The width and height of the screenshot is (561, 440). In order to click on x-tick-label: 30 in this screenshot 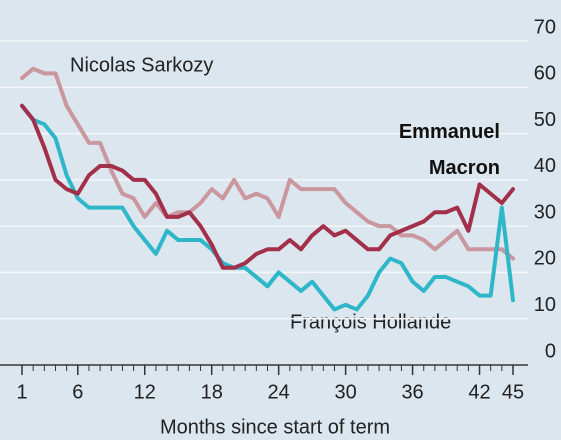, I will do `click(345, 392)`.